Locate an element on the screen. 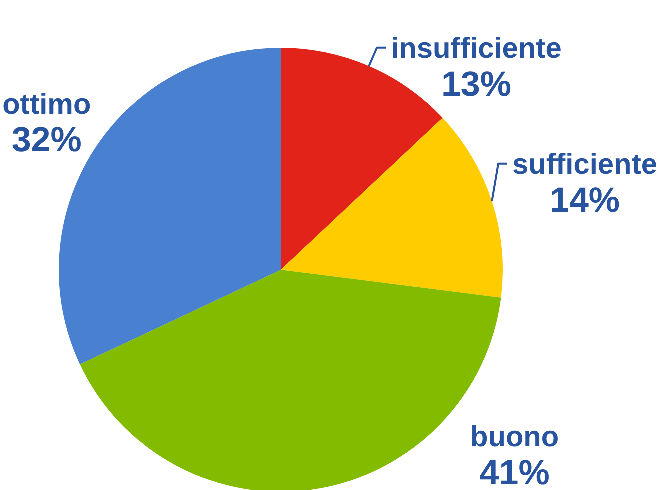 The height and width of the screenshot is (490, 660). slice-label: ottimo is located at coordinates (47, 104).